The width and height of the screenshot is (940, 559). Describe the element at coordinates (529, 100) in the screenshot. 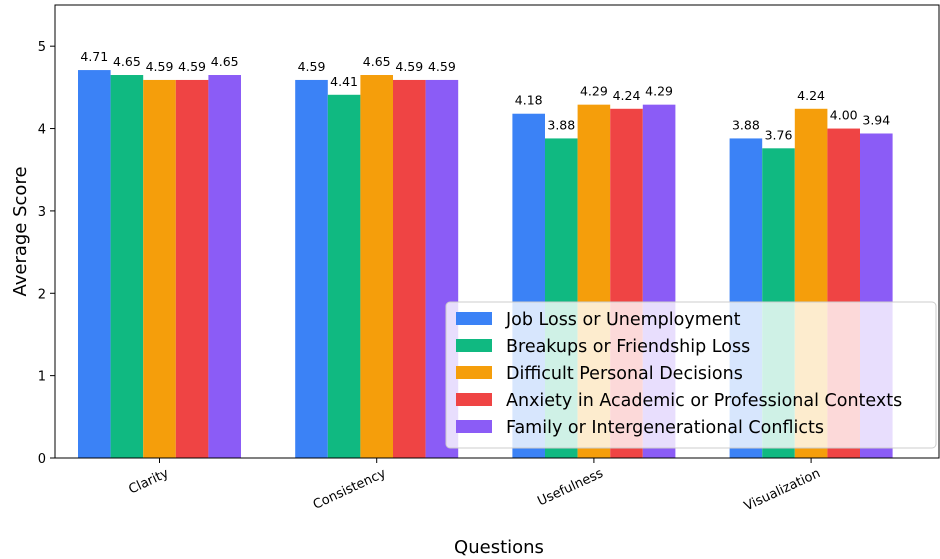

I see `value-label: 4.18` at that location.